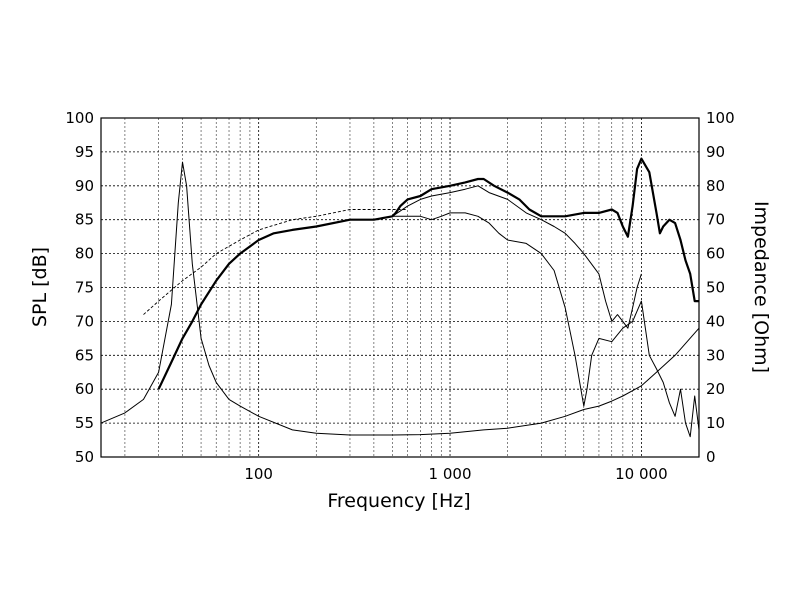 The height and width of the screenshot is (600, 800). I want to click on left-tick-label: 65, so click(84, 355).